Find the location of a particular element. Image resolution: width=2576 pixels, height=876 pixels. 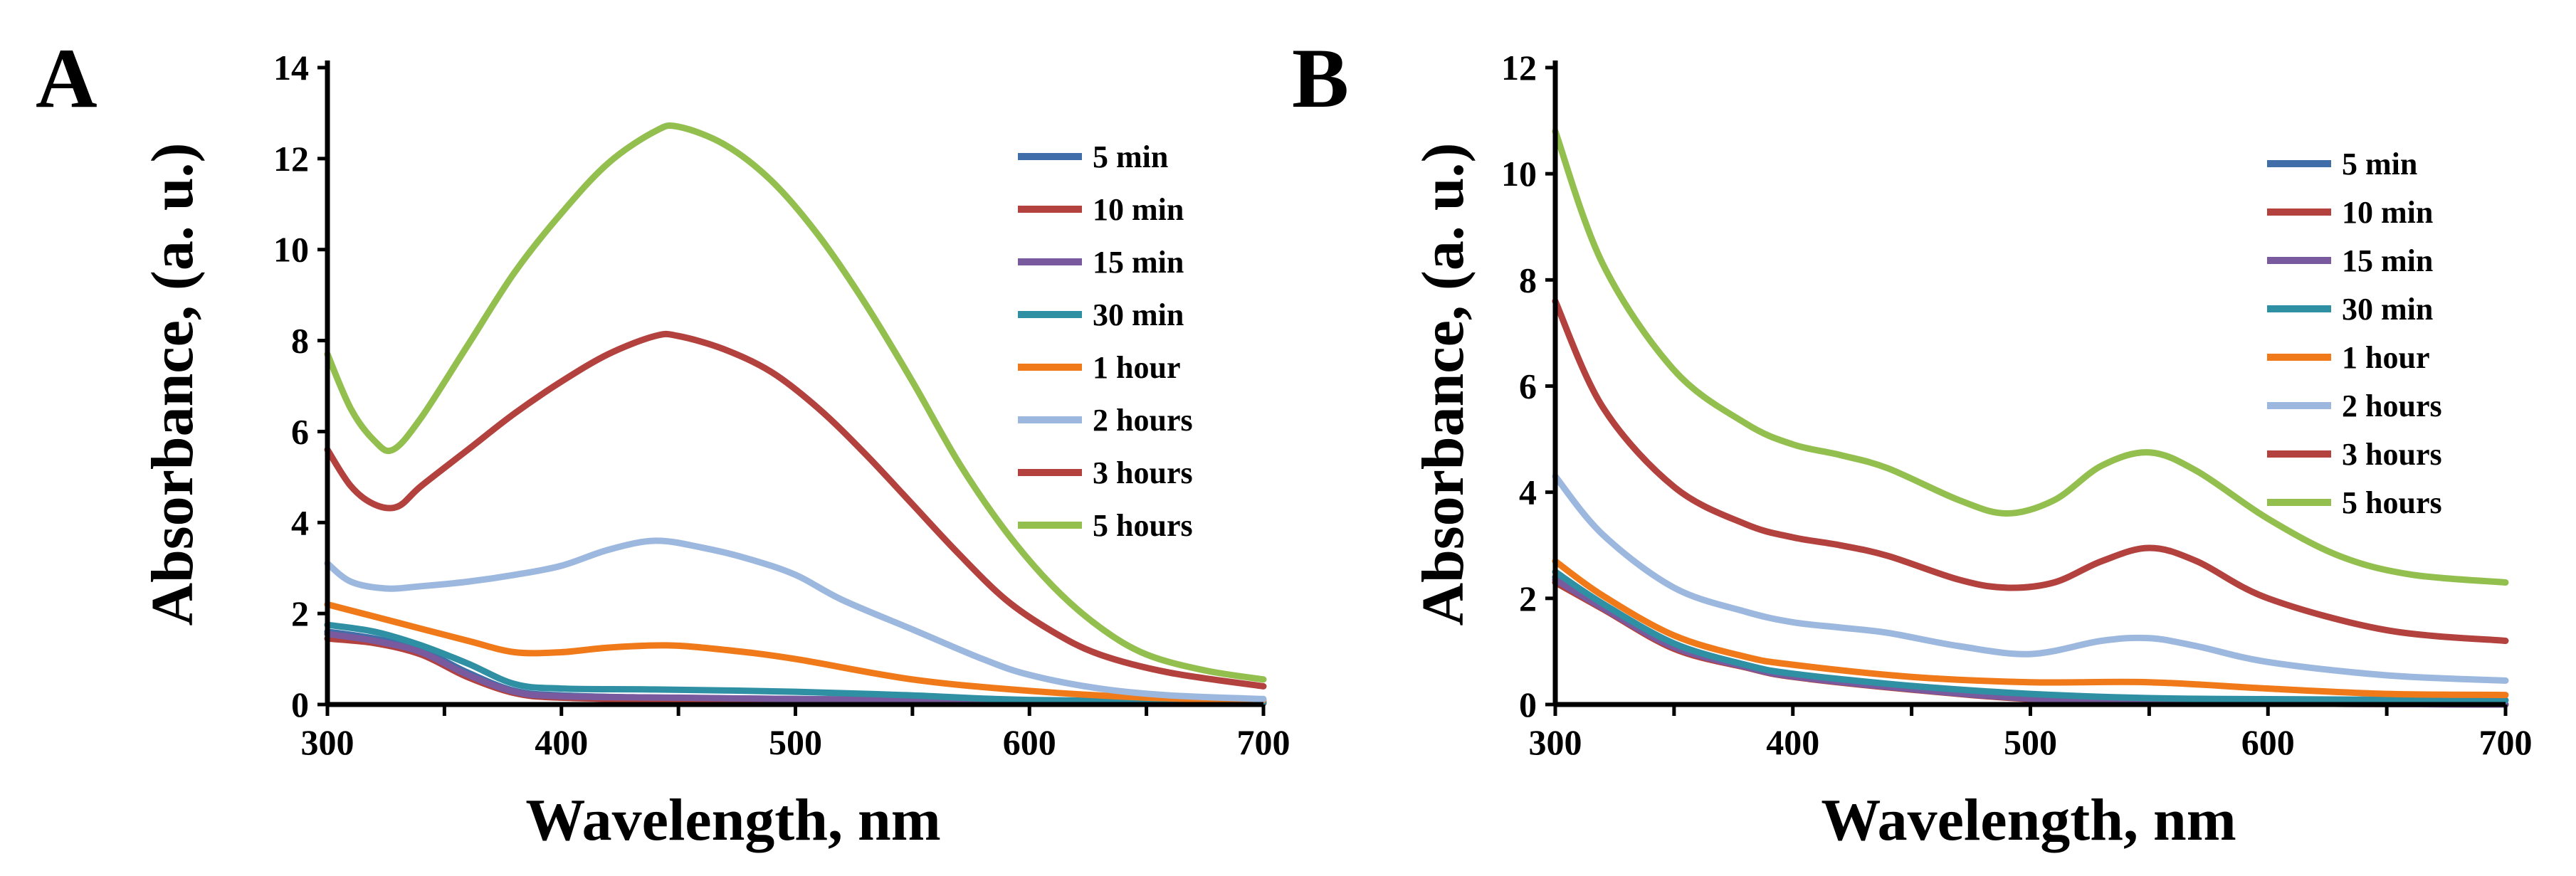

x-tick-label-b: 300 is located at coordinates (1555, 742).